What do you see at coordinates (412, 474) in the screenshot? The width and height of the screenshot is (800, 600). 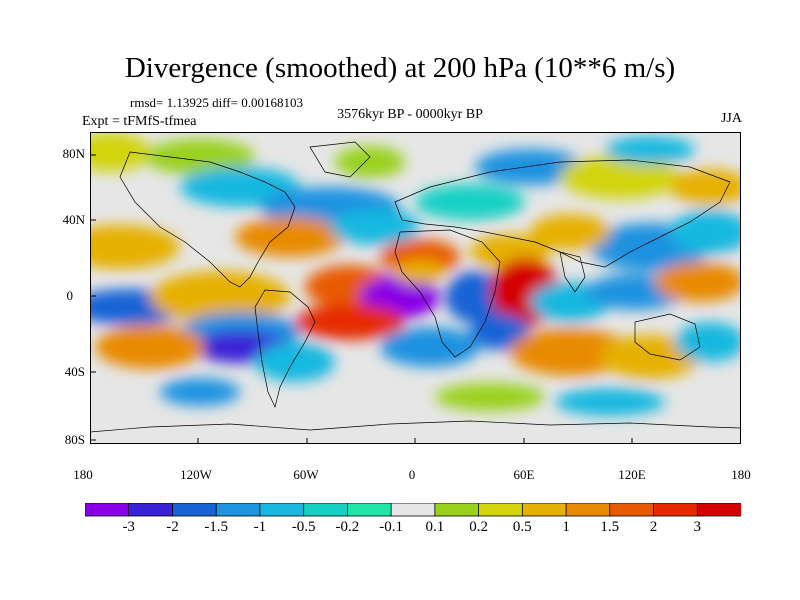 I see `lon-tick-label: 0` at bounding box center [412, 474].